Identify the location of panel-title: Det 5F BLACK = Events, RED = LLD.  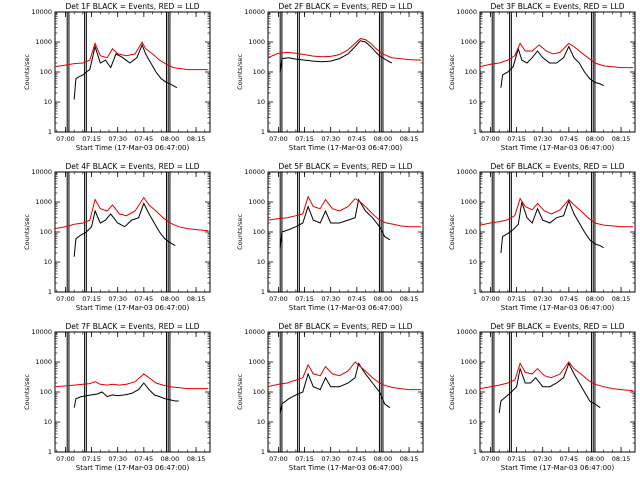
(346, 166).